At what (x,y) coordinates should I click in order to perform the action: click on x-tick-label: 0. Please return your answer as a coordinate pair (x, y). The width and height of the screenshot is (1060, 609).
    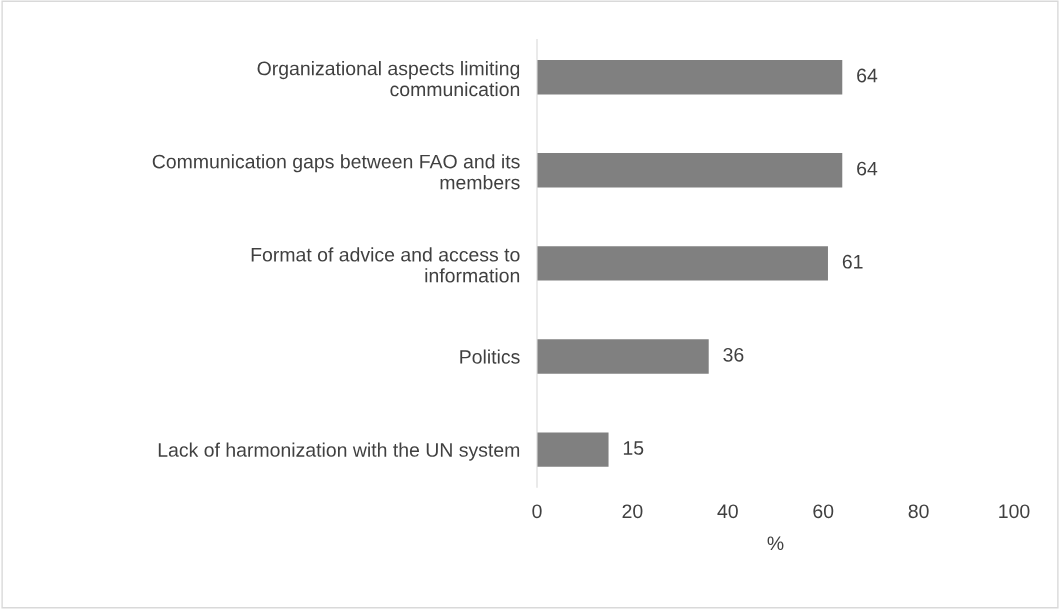
    Looking at the image, I should click on (537, 511).